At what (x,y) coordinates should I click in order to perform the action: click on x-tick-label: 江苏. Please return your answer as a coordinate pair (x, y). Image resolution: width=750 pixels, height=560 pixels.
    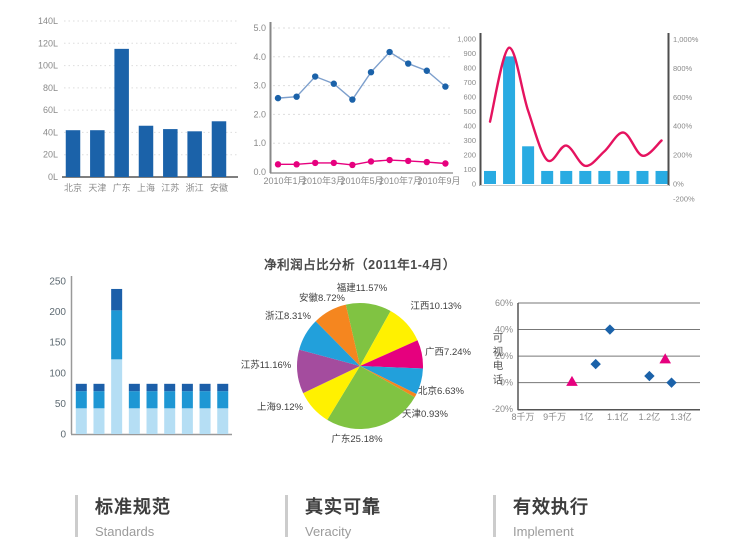
    Looking at the image, I should click on (170, 187).